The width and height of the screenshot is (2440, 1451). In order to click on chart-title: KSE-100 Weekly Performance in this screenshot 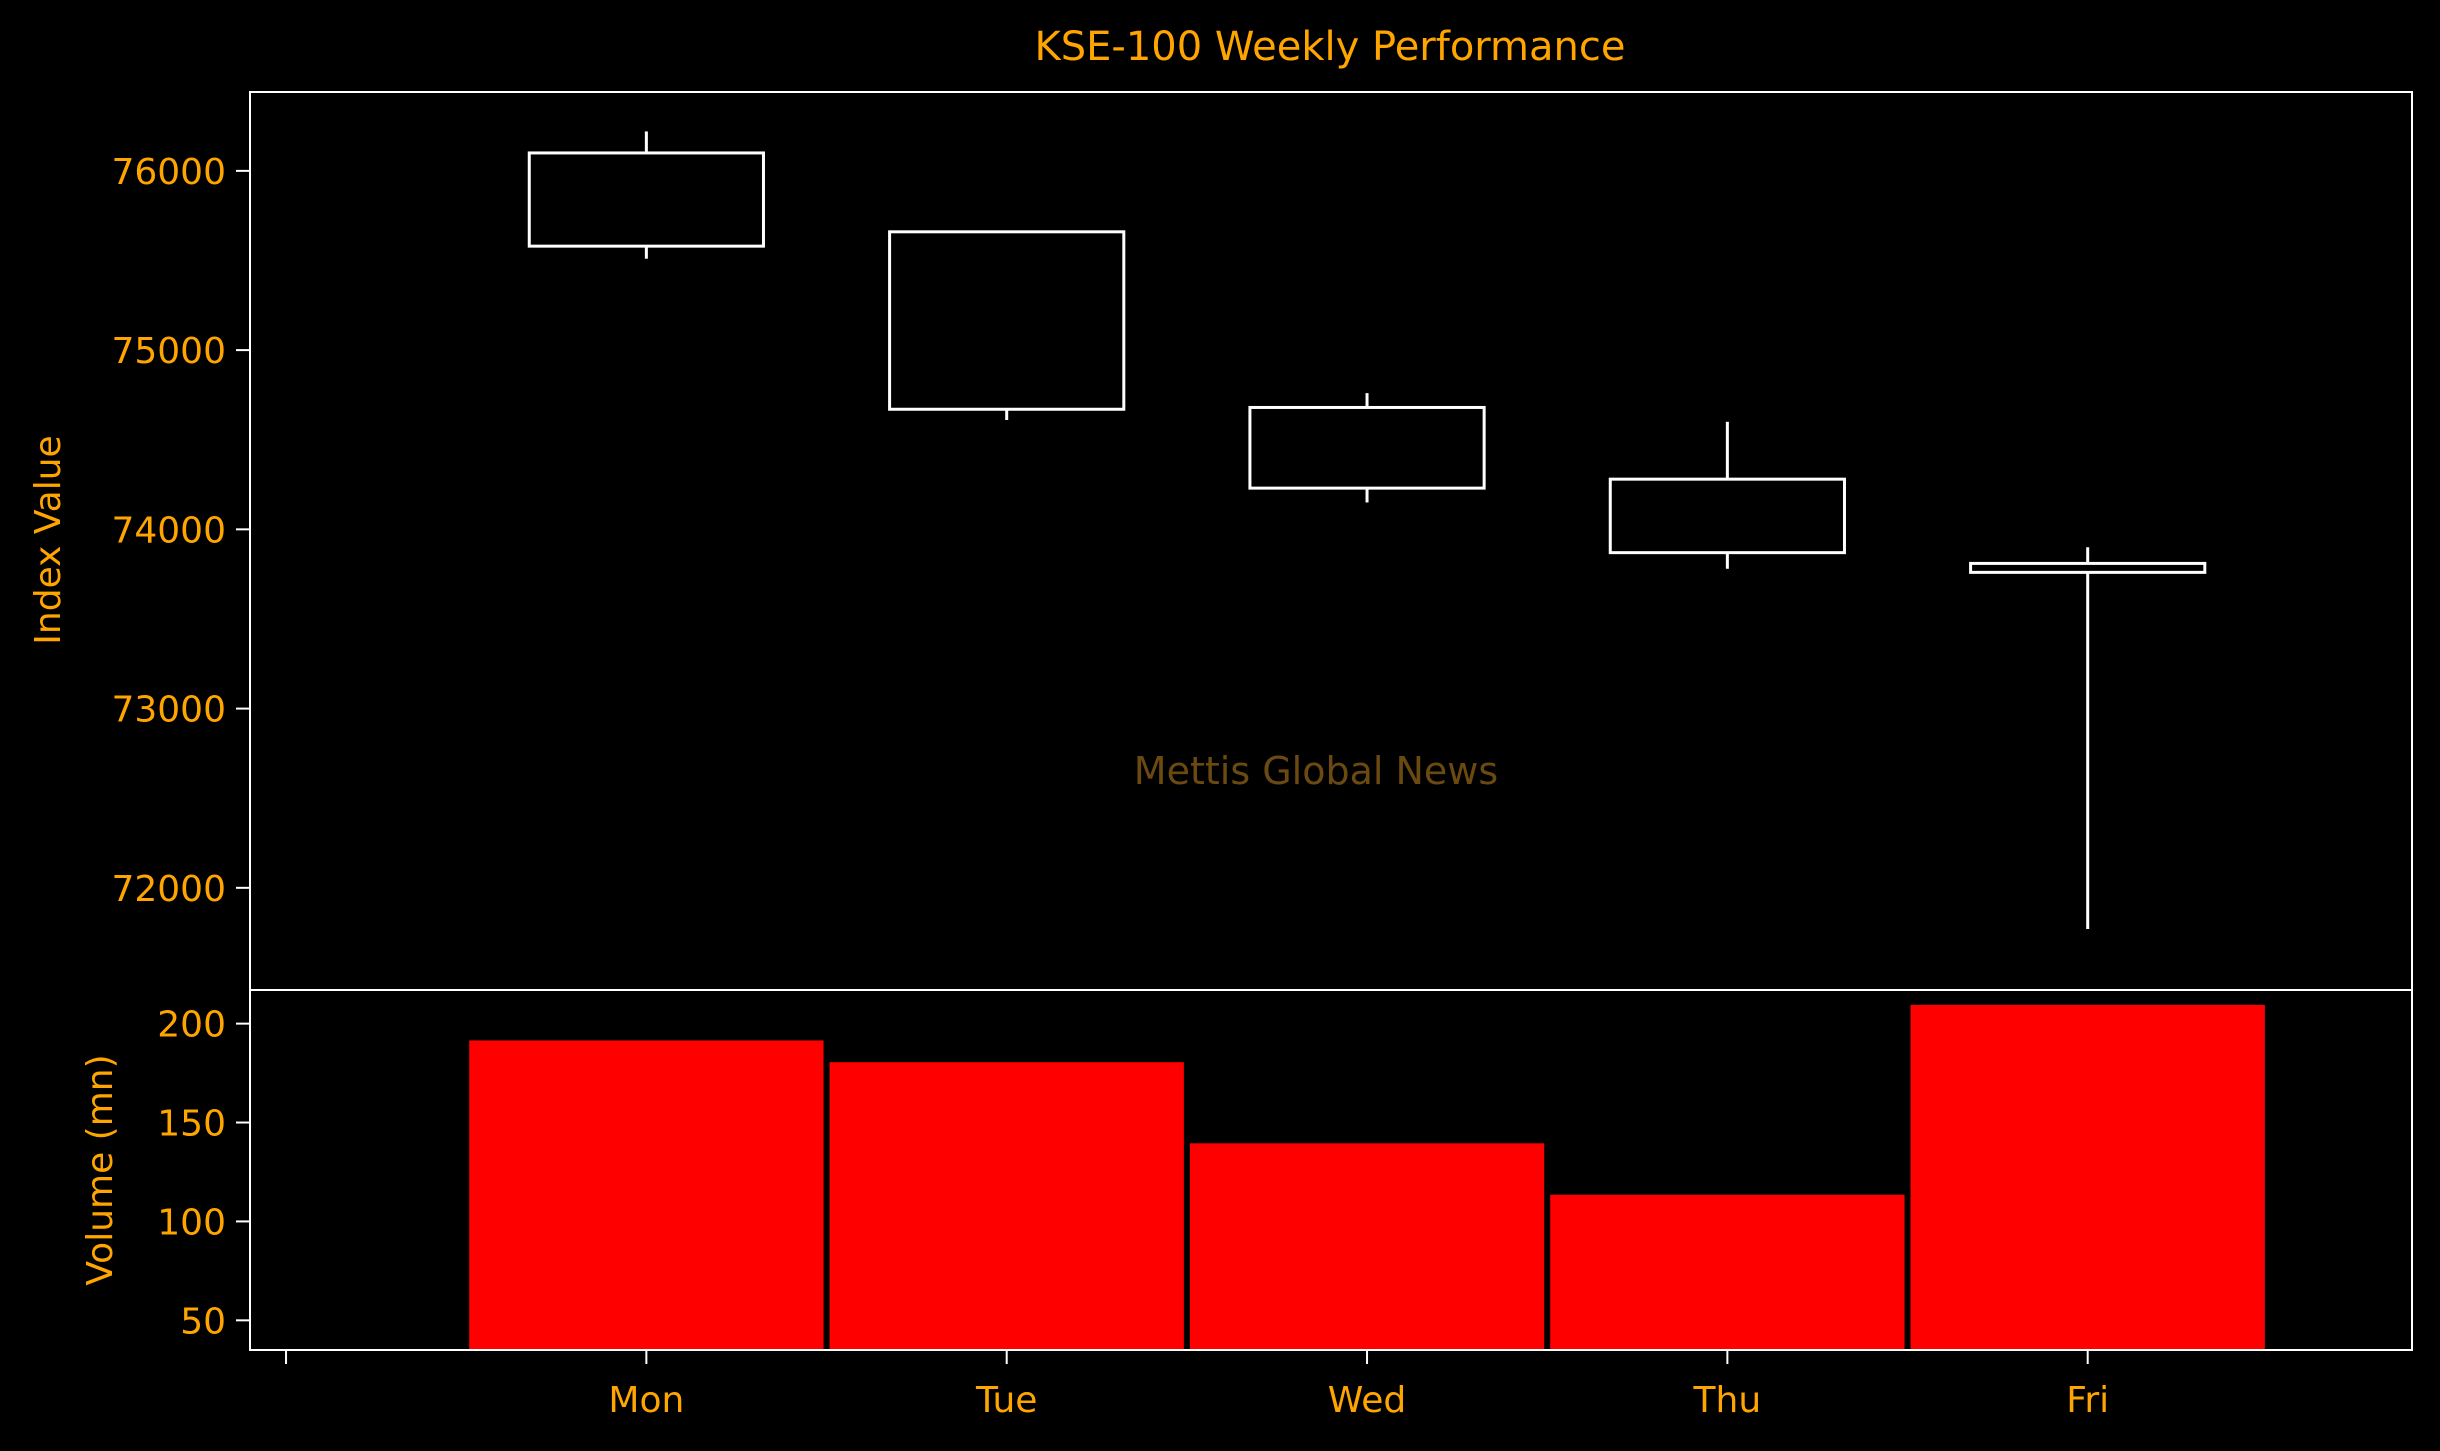, I will do `click(1330, 47)`.